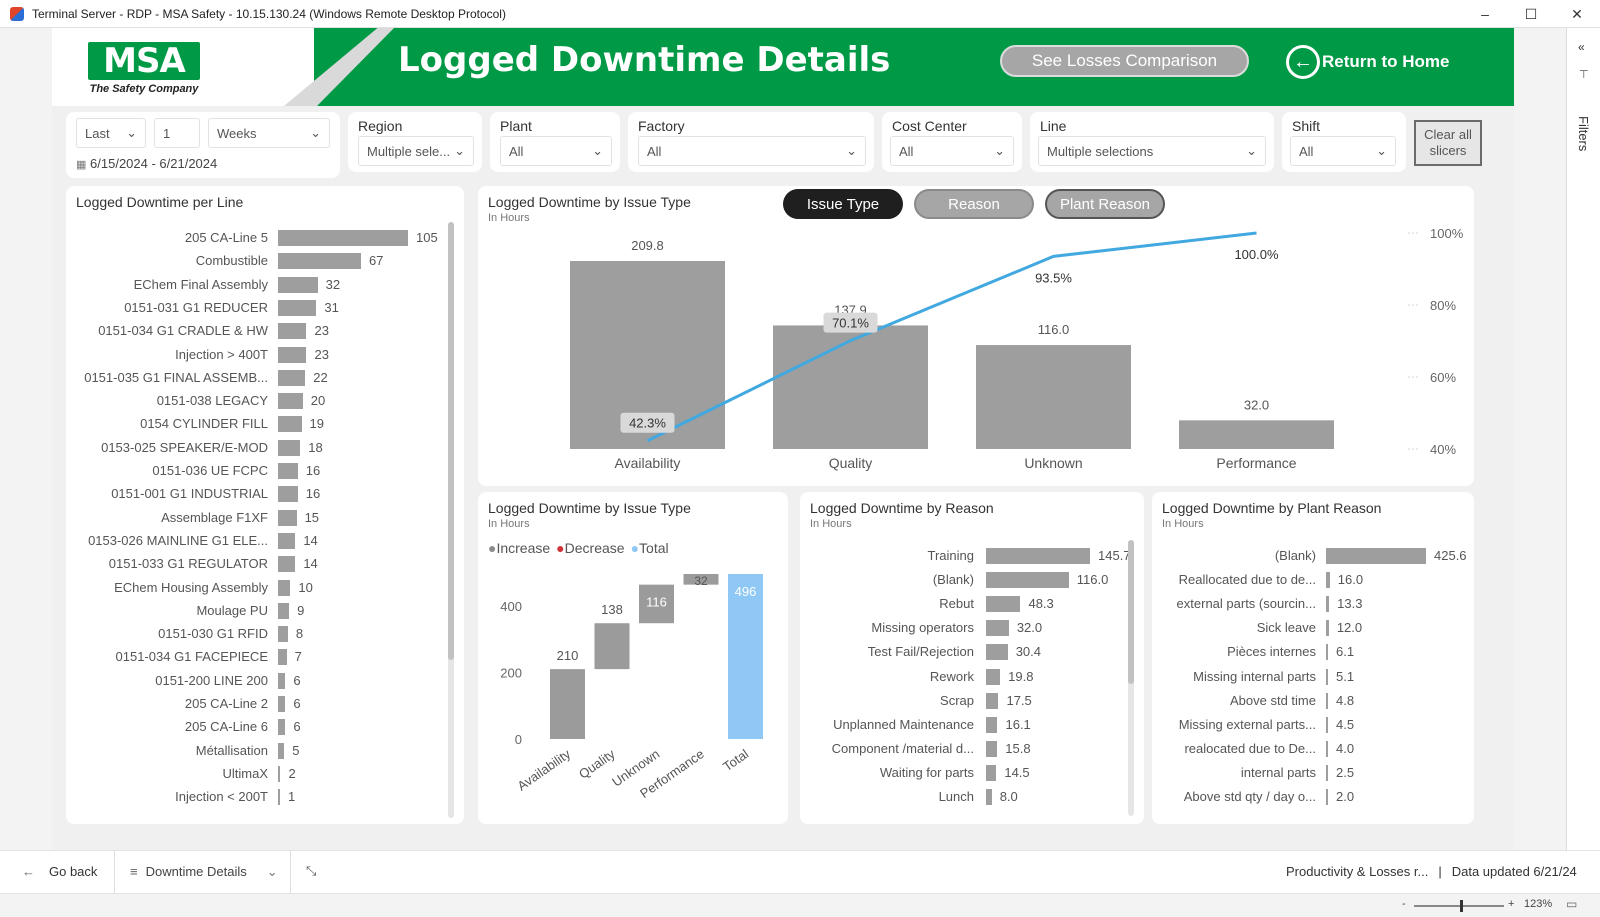 This screenshot has width=1600, height=917. I want to click on zoom-out-button: -, so click(1404, 904).